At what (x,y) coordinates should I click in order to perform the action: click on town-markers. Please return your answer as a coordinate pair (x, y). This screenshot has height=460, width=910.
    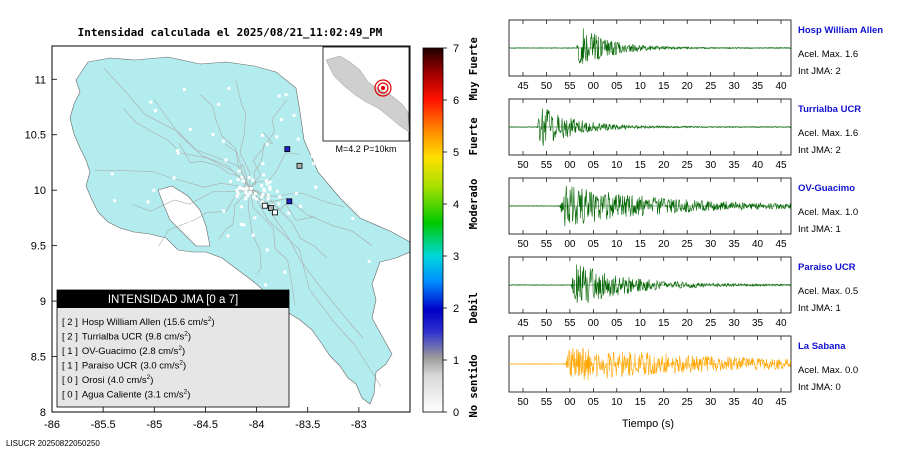
    Looking at the image, I should click on (253, 187).